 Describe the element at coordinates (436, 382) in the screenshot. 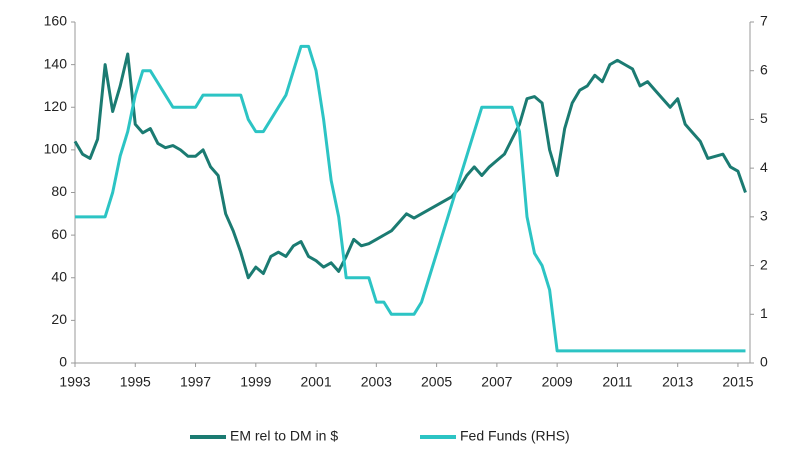

I see `x-tick-label: 2005` at that location.